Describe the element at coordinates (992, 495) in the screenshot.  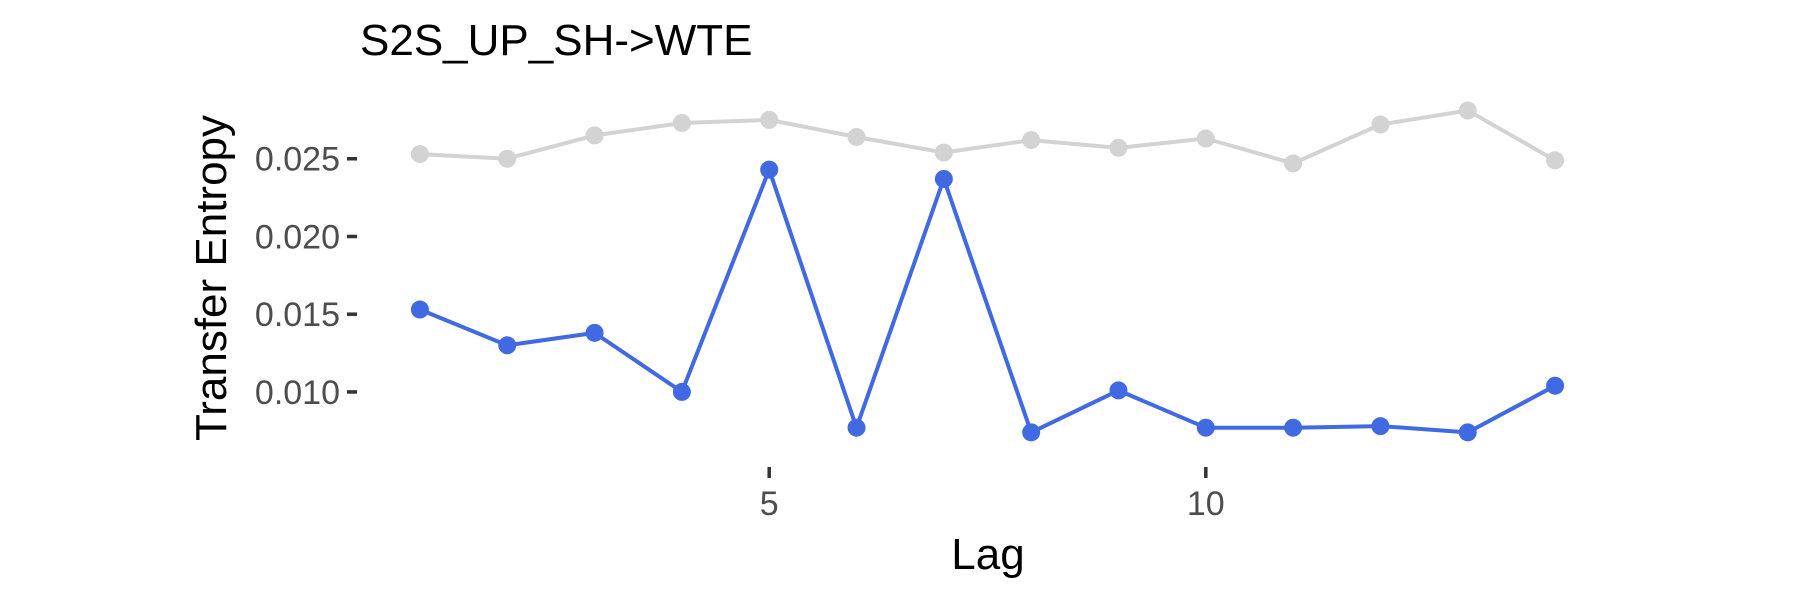
I see `x-axis: 5 10` at that location.